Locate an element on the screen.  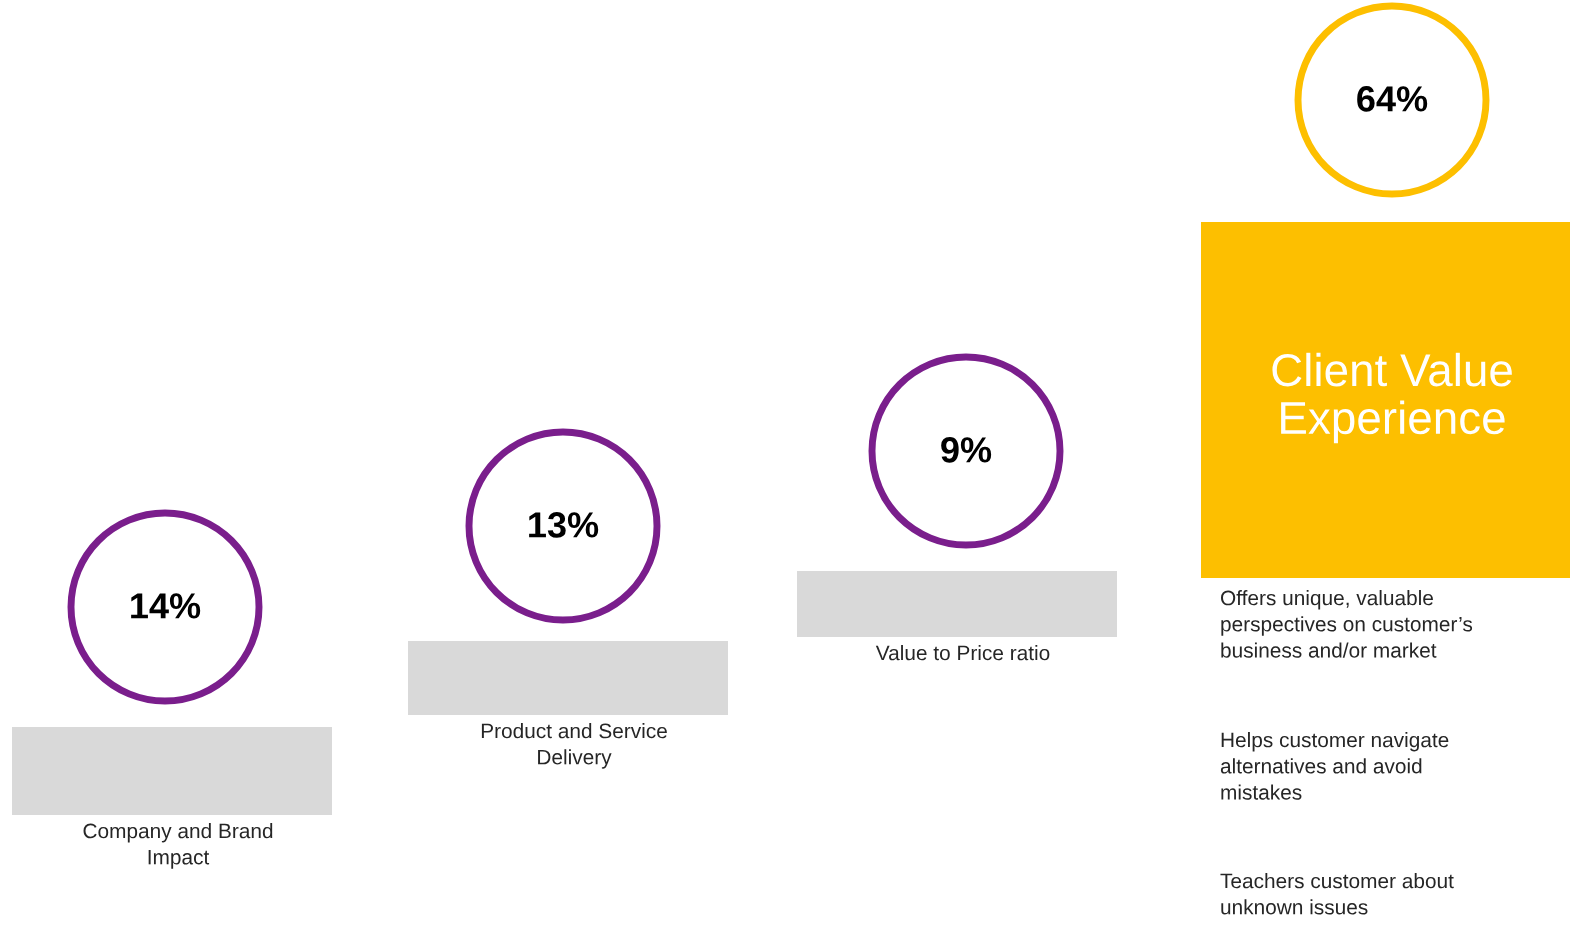
data-label: 64% is located at coordinates (1392, 99).